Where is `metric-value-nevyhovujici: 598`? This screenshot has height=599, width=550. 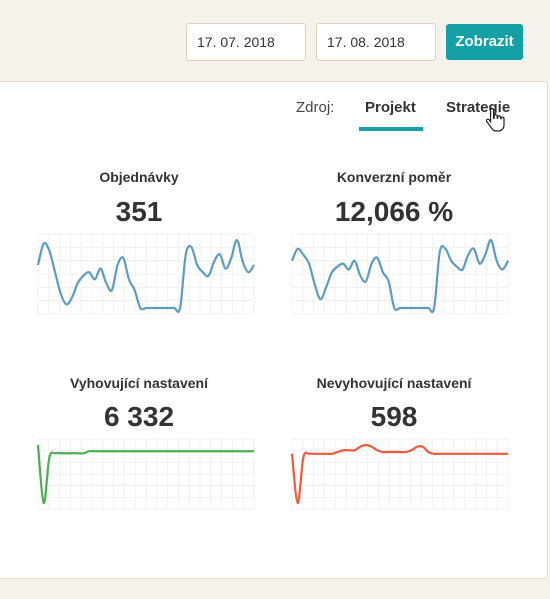
metric-value-nevyhovujici: 598 is located at coordinates (394, 416).